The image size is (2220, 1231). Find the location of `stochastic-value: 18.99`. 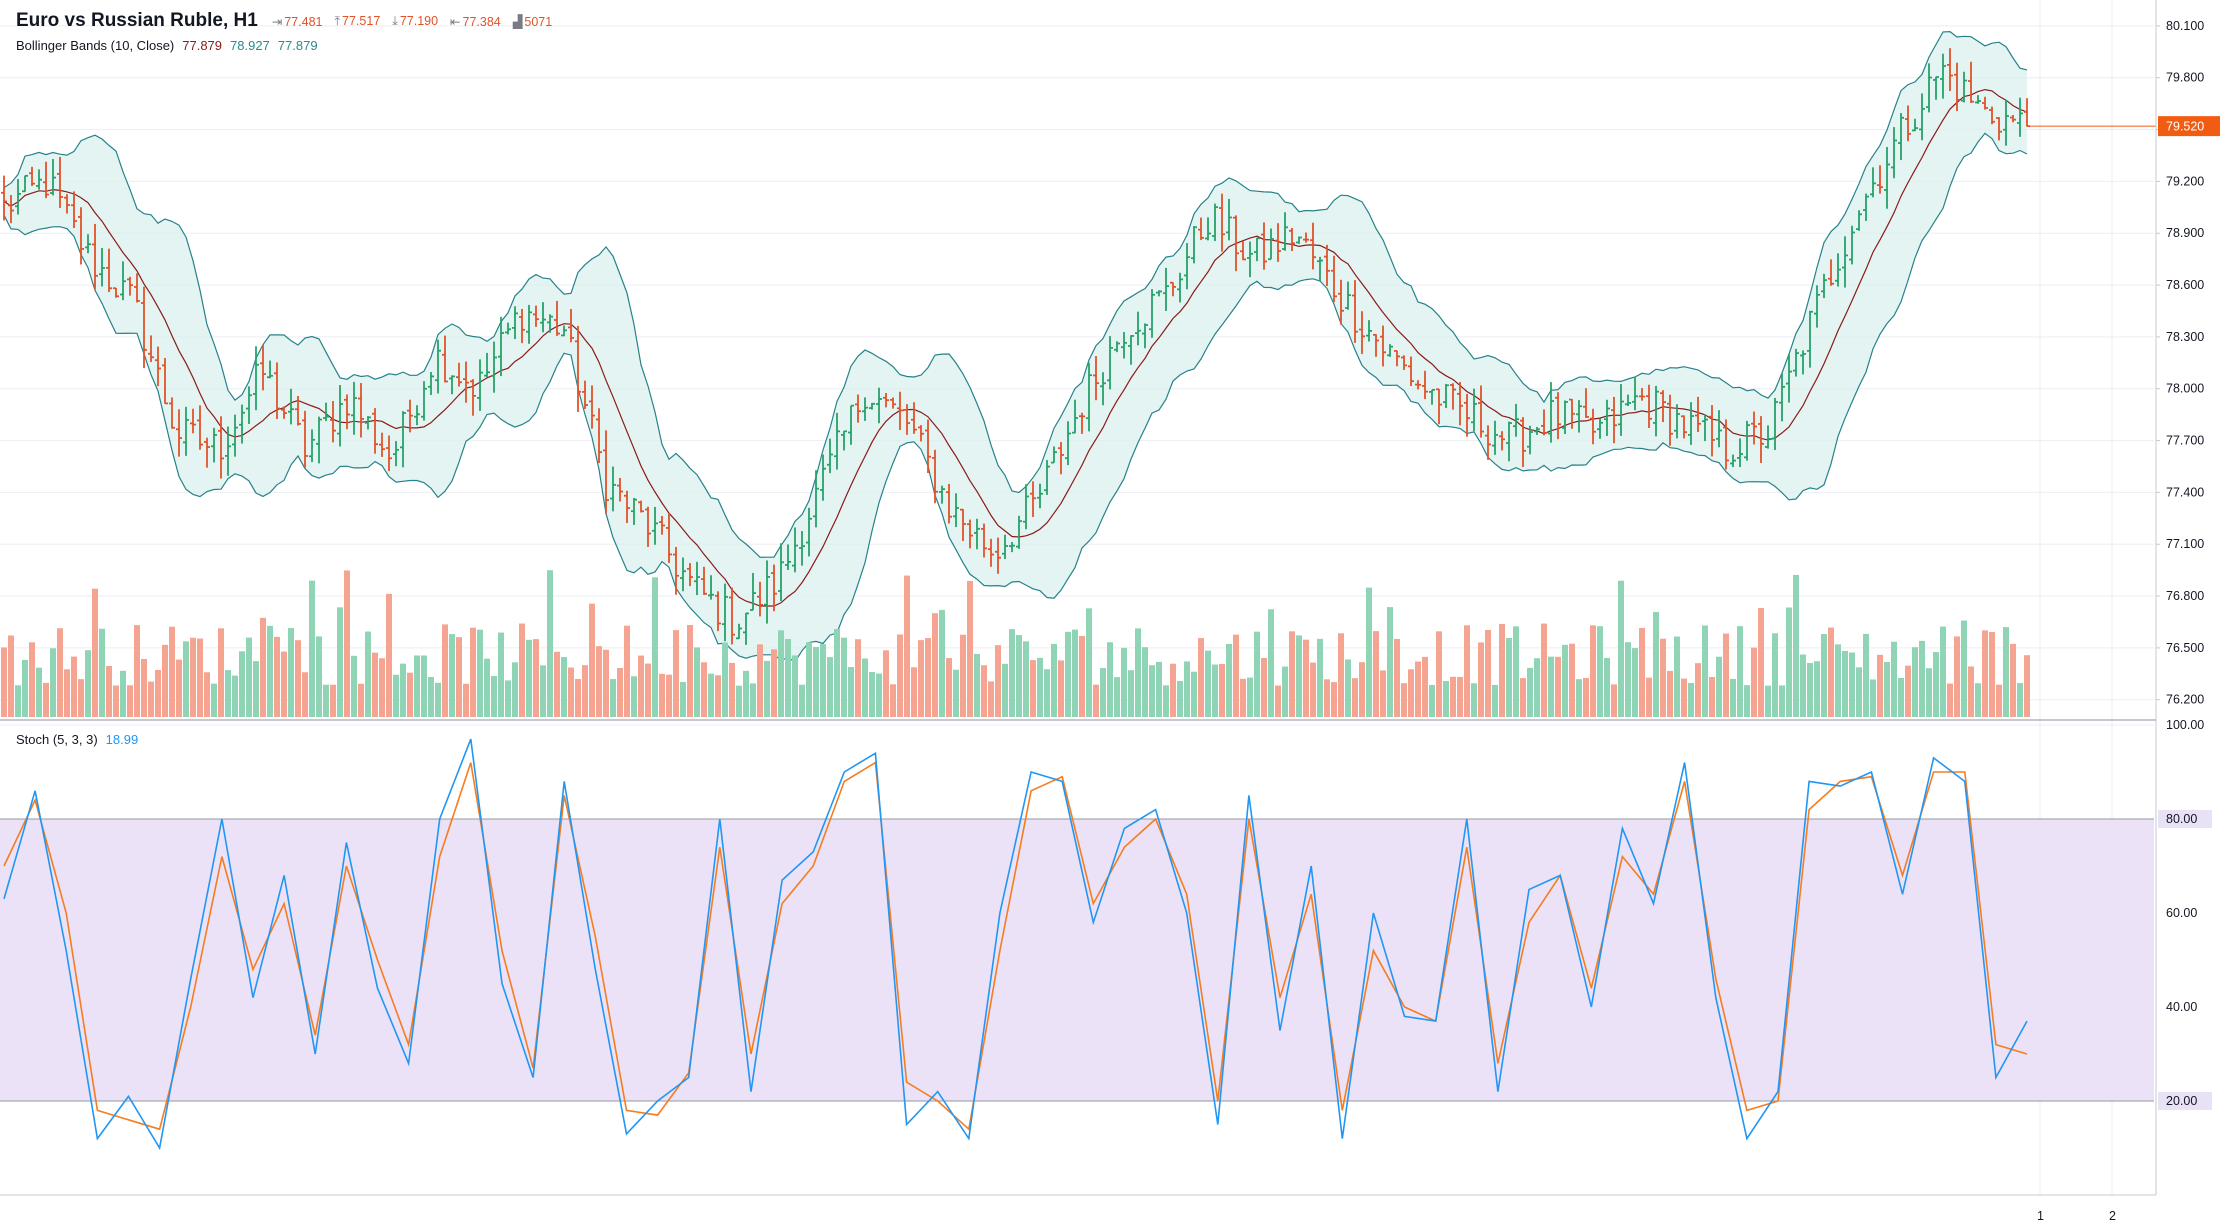

stochastic-value: 18.99 is located at coordinates (122, 739).